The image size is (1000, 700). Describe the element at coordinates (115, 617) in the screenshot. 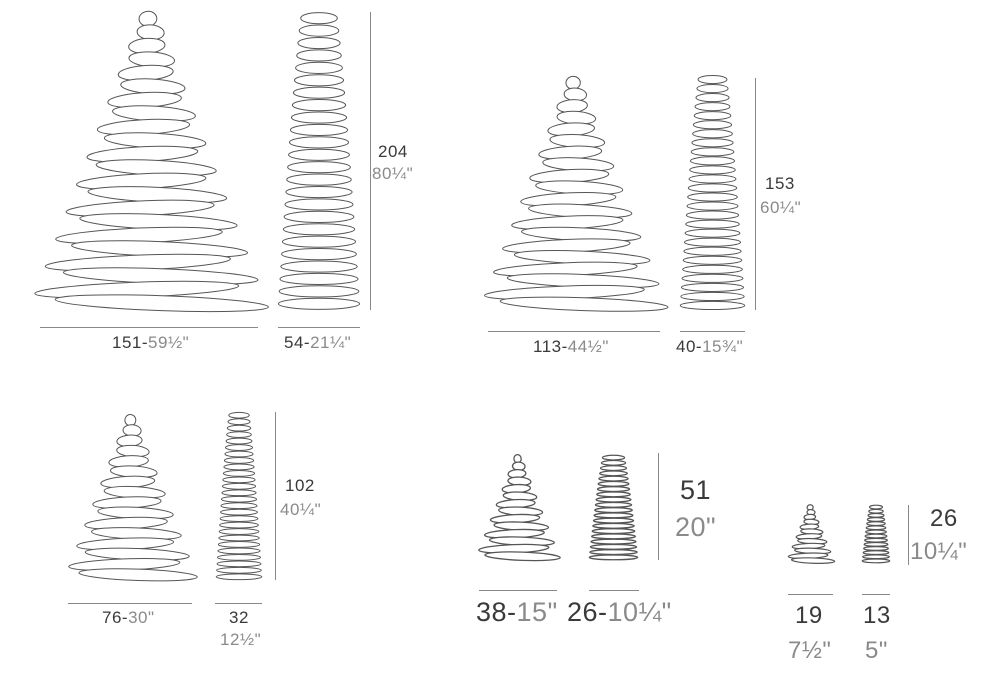

I see `cone-width-cm: 76-` at that location.